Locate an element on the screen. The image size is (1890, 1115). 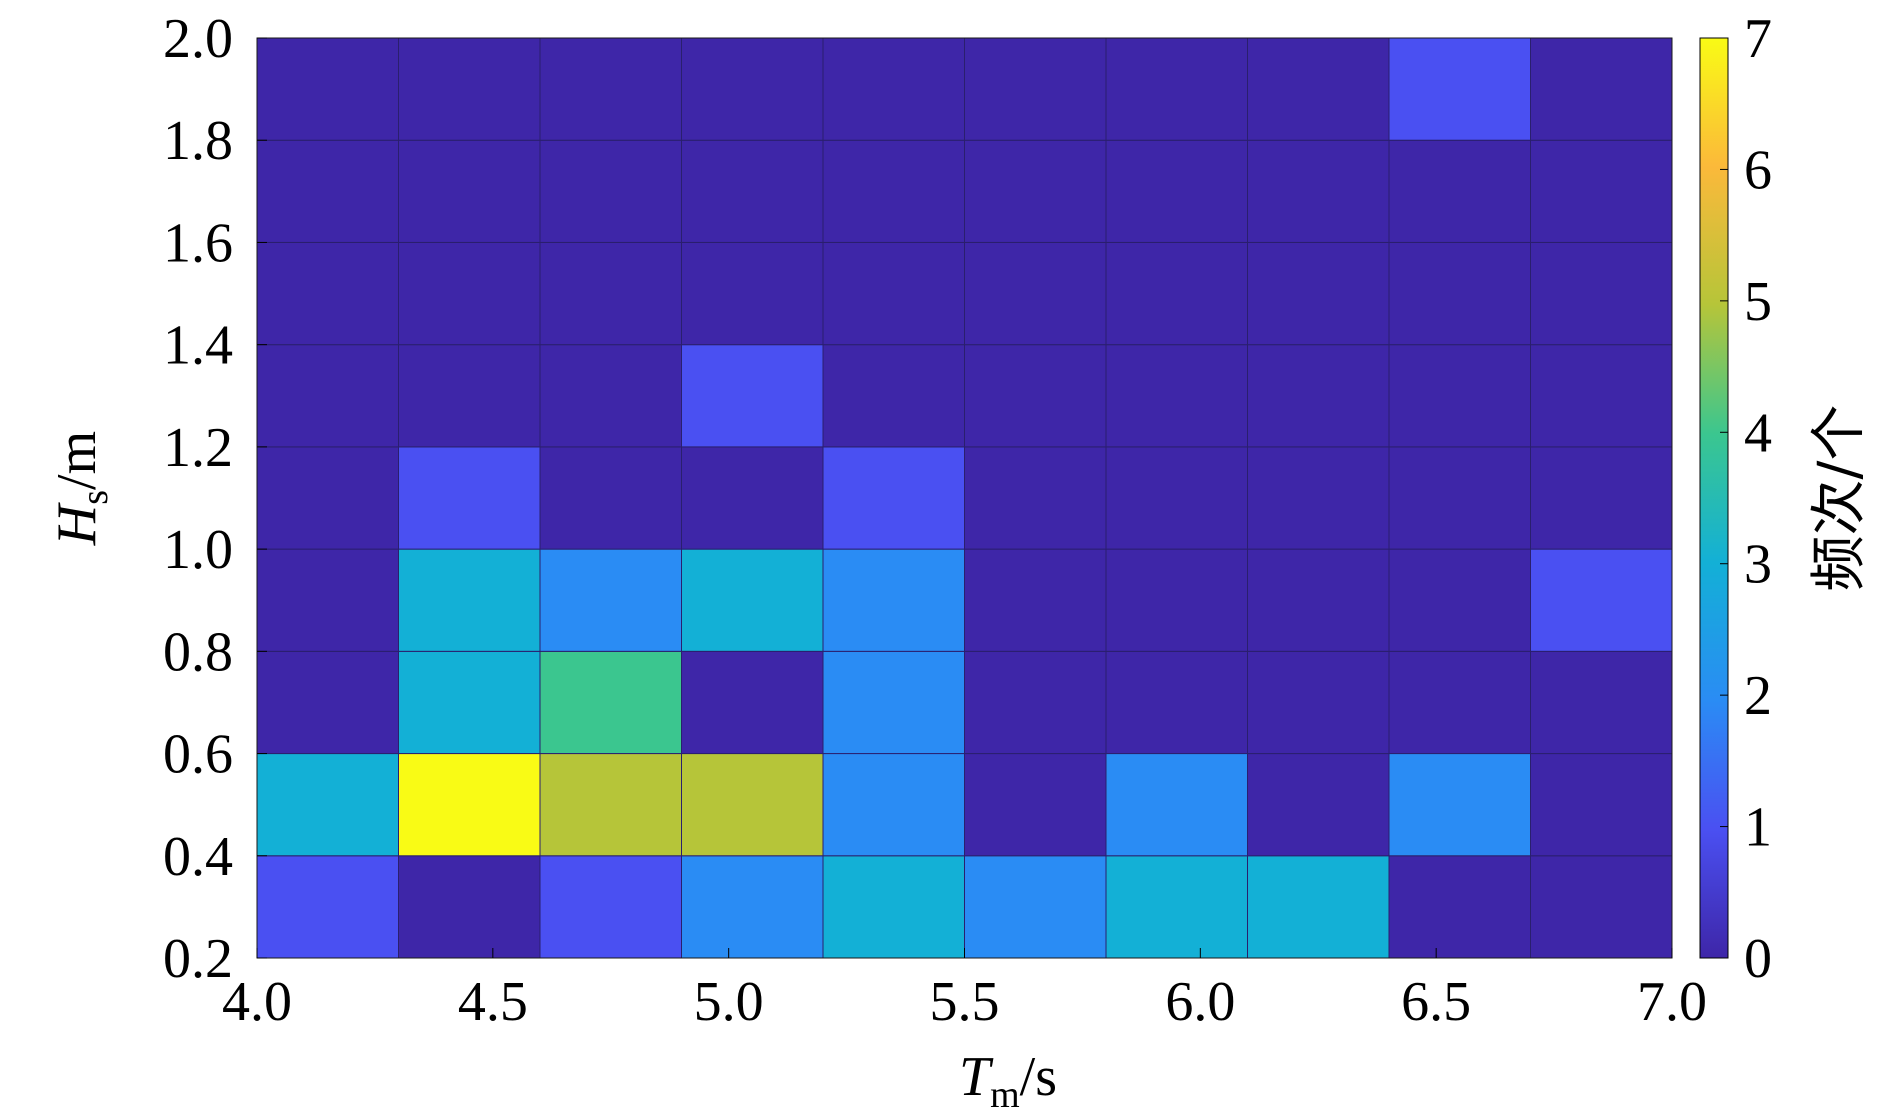
y-tick-label: 1.4 is located at coordinates (198, 346).